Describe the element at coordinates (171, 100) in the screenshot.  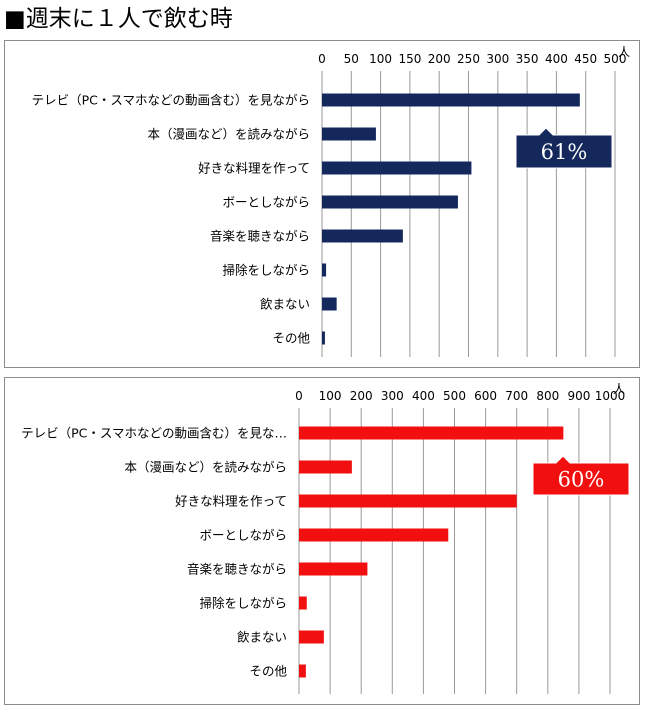
I see `category-label: テレビ（PC・スマホなどの動画含む）を見ながら` at that location.